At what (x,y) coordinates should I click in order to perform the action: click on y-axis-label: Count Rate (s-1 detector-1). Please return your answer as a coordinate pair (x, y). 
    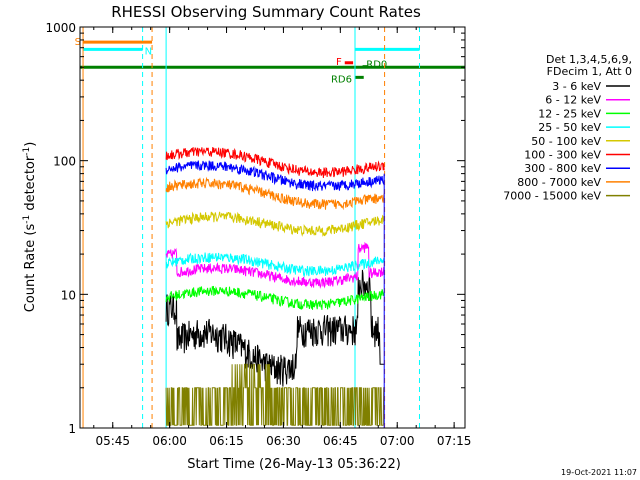
    Looking at the image, I should click on (30, 227).